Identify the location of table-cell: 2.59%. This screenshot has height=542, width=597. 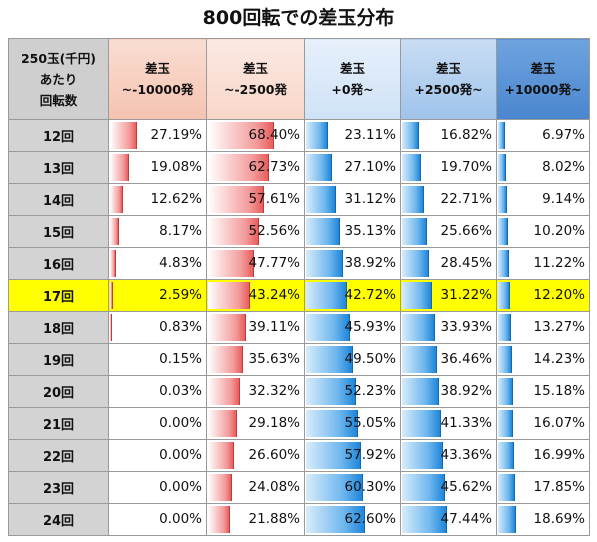
(157, 295).